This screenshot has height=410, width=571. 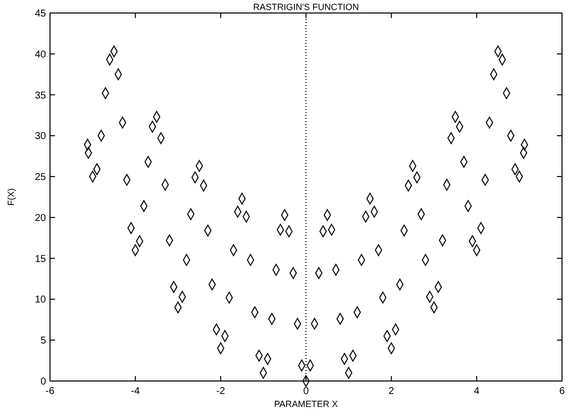 What do you see at coordinates (40, 96) in the screenshot?
I see `y-tick-label: 35` at bounding box center [40, 96].